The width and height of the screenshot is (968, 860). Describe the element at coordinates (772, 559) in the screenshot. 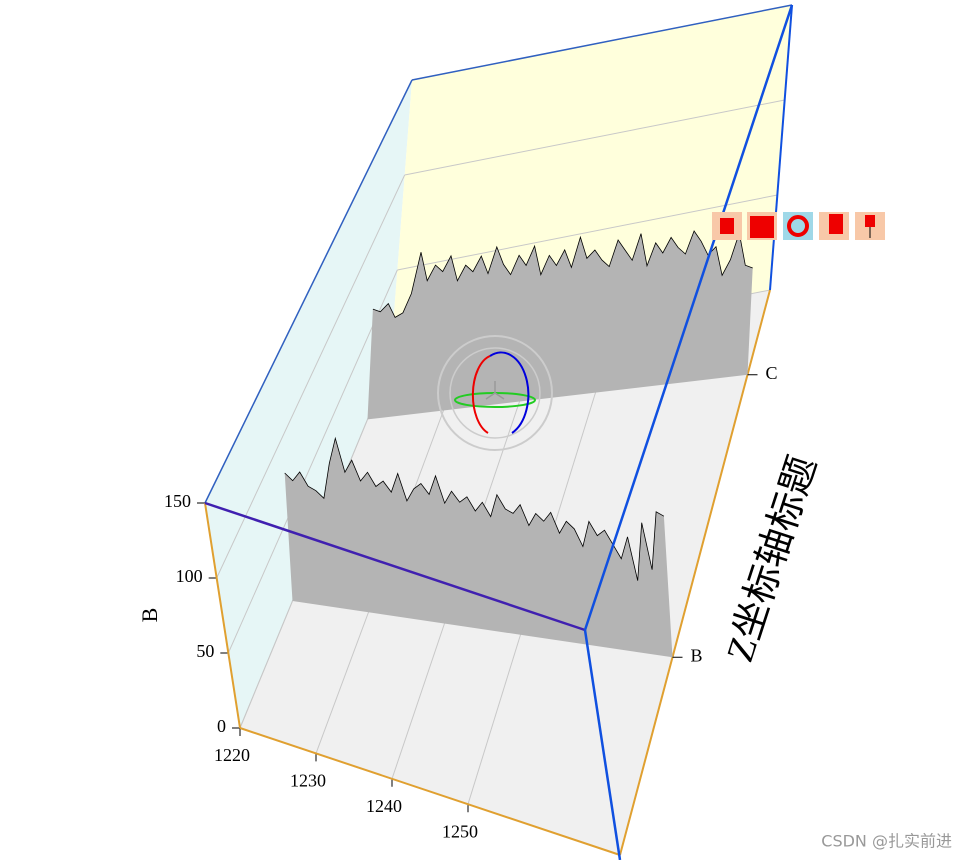

I see `z-axis-title: Z坐标轴标题` at that location.